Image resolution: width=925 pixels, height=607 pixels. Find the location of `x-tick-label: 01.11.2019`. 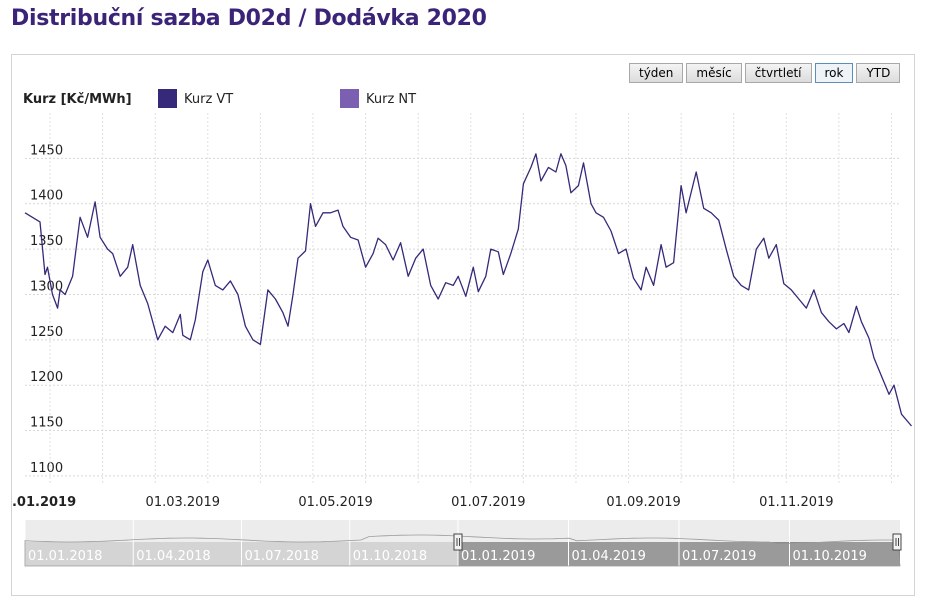

x-tick-label: 01.11.2019 is located at coordinates (796, 502).